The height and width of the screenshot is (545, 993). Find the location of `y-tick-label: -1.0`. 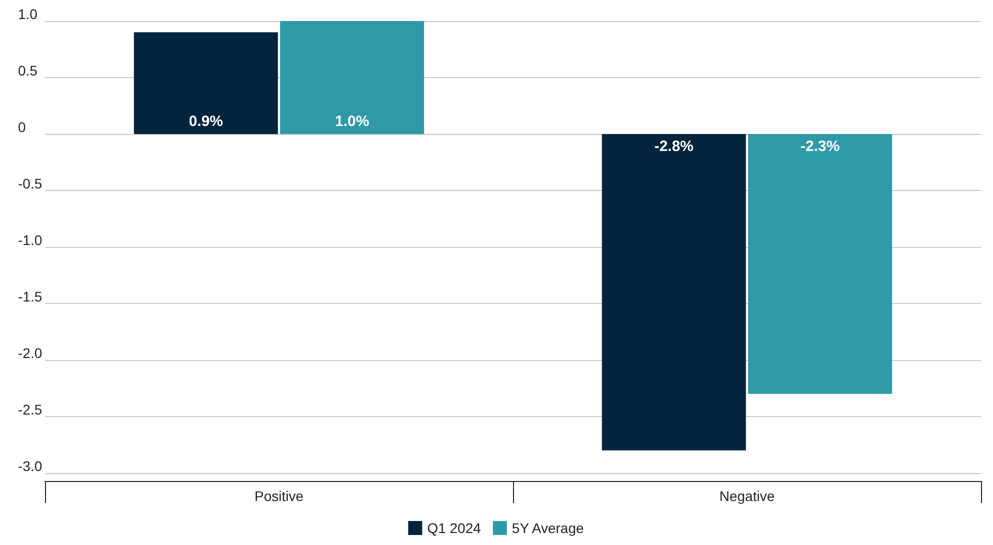

y-tick-label: -1.0 is located at coordinates (30, 240).